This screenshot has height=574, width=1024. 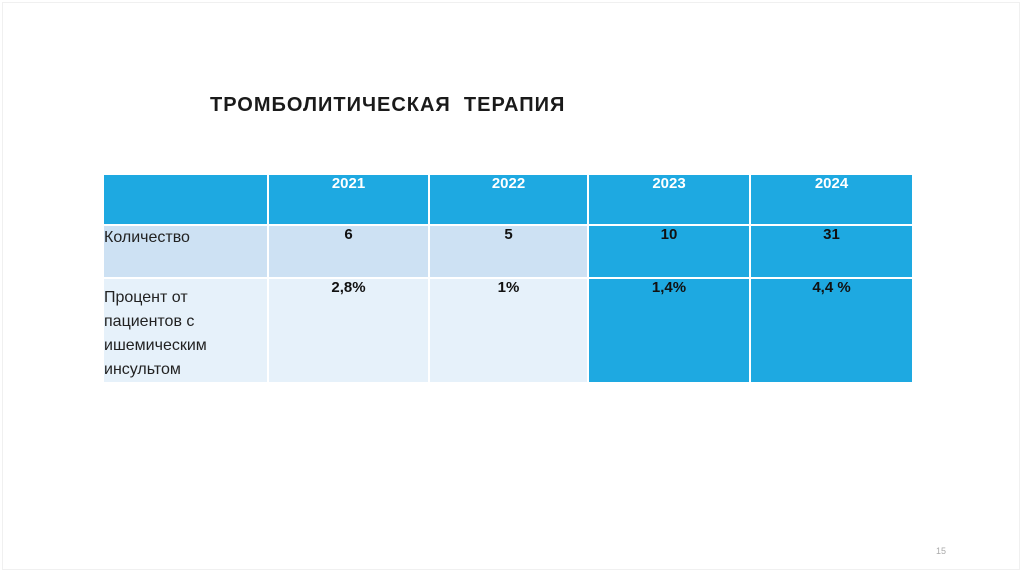 I want to click on table-header-row: 2021 2022 2023 2024, so click(x=508, y=199).